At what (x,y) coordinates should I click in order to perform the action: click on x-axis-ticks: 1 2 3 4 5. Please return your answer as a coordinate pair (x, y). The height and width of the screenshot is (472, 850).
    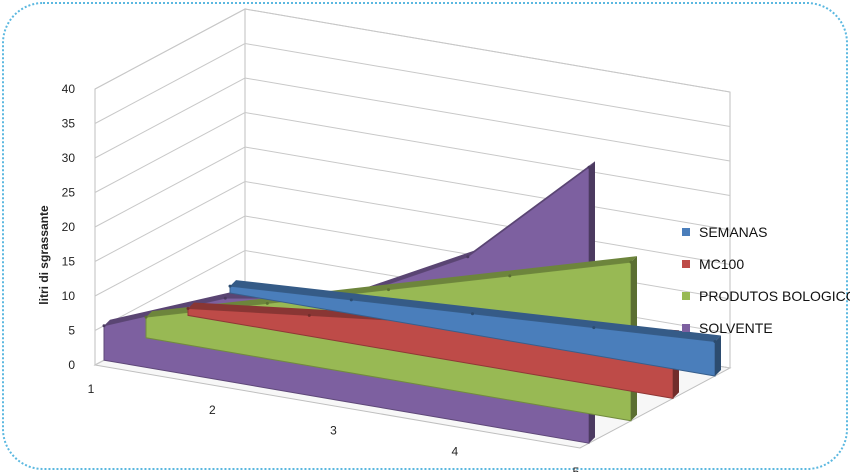
    Looking at the image, I should click on (334, 427).